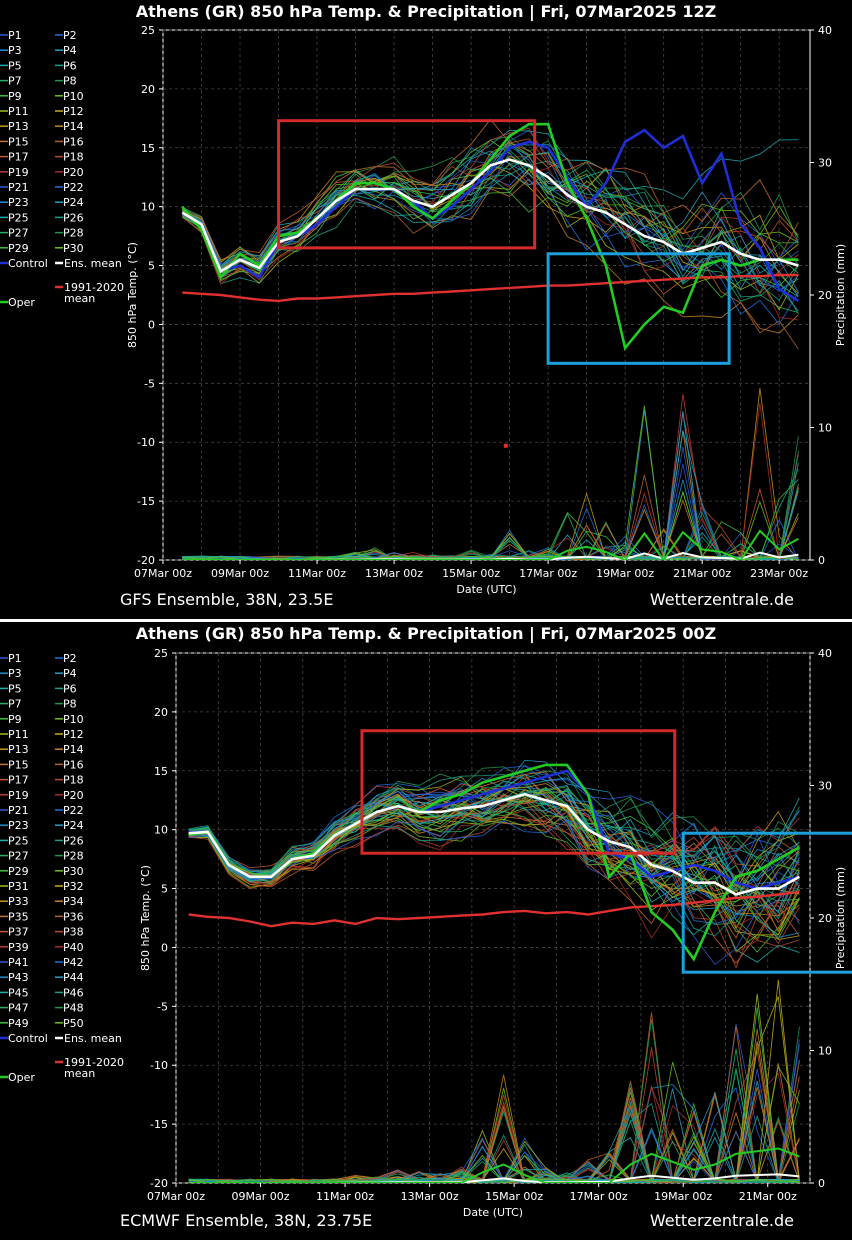 This screenshot has width=852, height=1240. What do you see at coordinates (164, 947) in the screenshot?
I see `y-tick-label: 0` at bounding box center [164, 947].